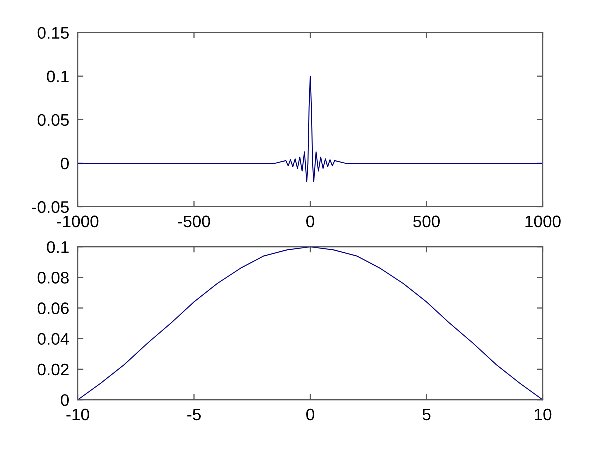 This screenshot has height=450, width=600. Describe the element at coordinates (194, 414) in the screenshot. I see `x-tick-label: -5` at that location.